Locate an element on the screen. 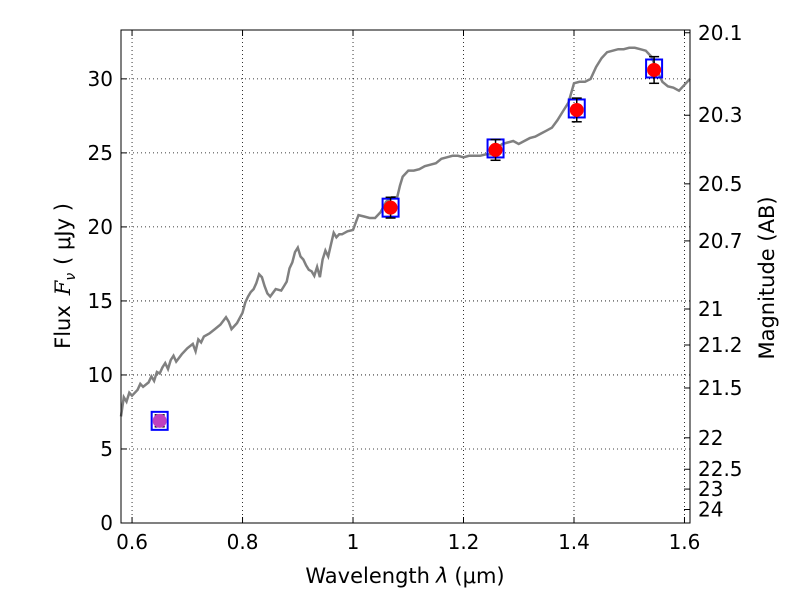 This screenshot has height=600, width=800. y2-tick-label: 24 is located at coordinates (710, 509).